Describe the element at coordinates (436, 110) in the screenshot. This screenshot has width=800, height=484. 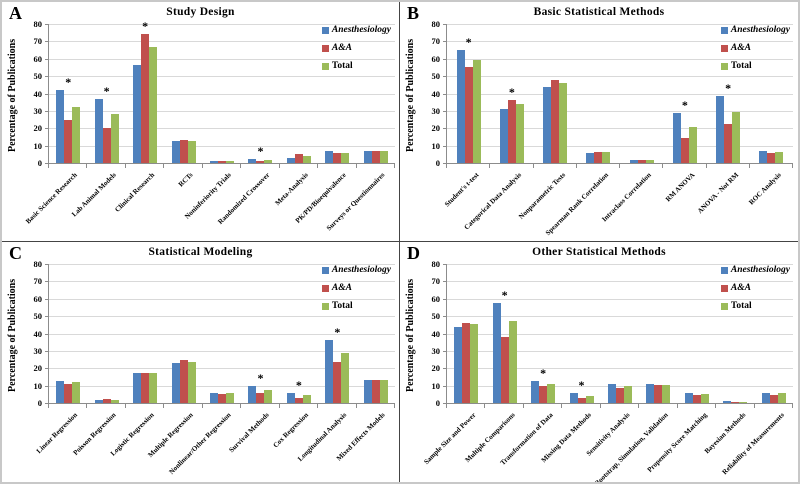
I see `y-tick-label: 30` at that location.